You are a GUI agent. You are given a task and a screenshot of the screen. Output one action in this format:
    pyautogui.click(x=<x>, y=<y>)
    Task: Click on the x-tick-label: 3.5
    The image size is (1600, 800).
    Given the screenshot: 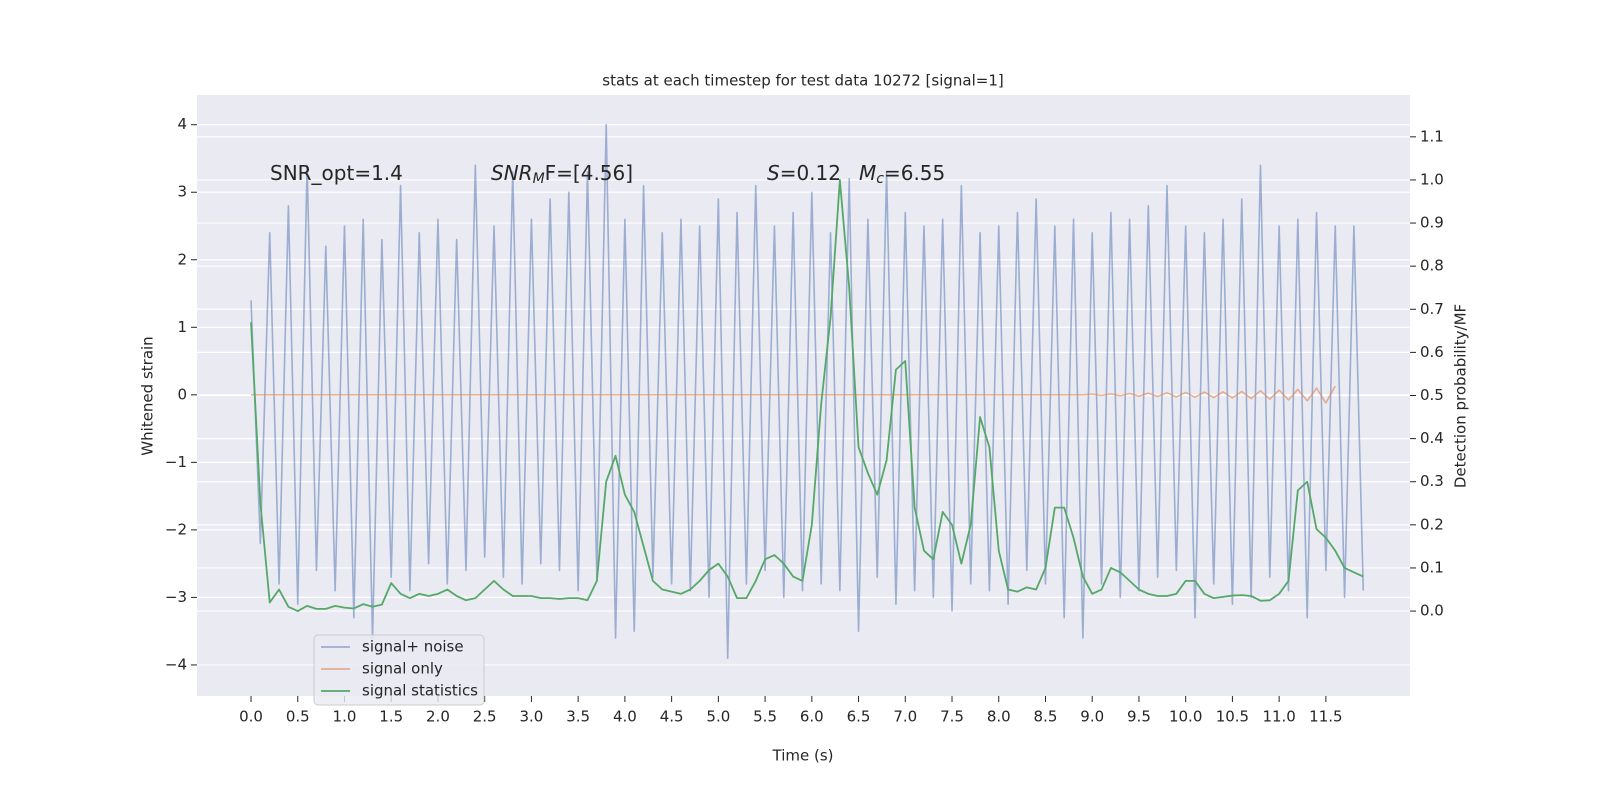 What is the action you would take?
    pyautogui.click(x=578, y=717)
    